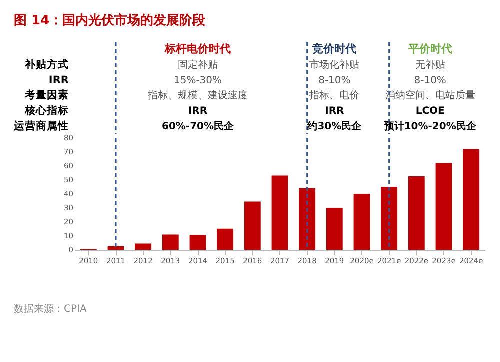 The height and width of the screenshot is (362, 500). Describe the element at coordinates (334, 49) in the screenshot. I see `text: 竞价时代` at that location.